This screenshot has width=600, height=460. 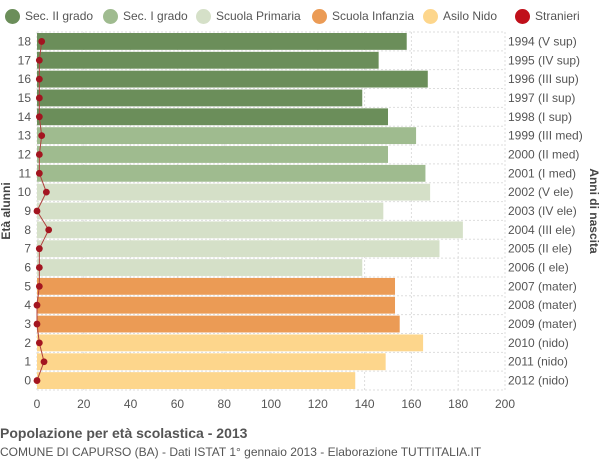 What do you see at coordinates (505, 404) in the screenshot?
I see `x-tick-label: 200` at bounding box center [505, 404].